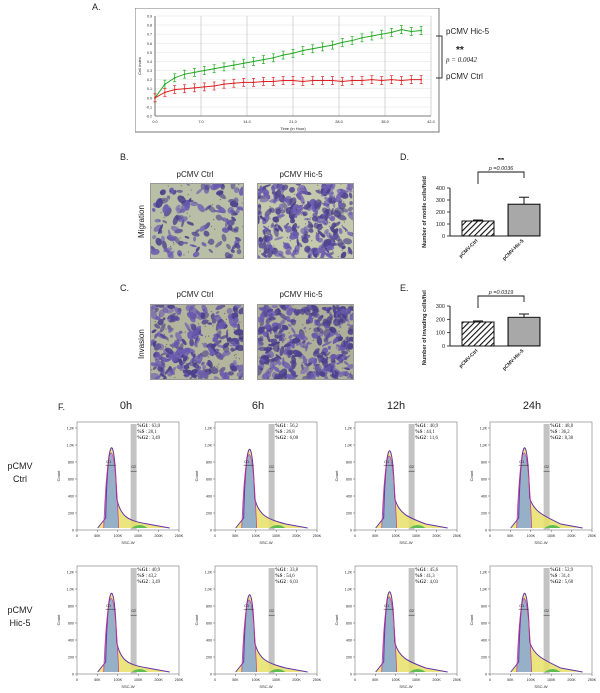 The height and width of the screenshot is (693, 600). I want to click on ytick-label: 100, so click(440, 225).